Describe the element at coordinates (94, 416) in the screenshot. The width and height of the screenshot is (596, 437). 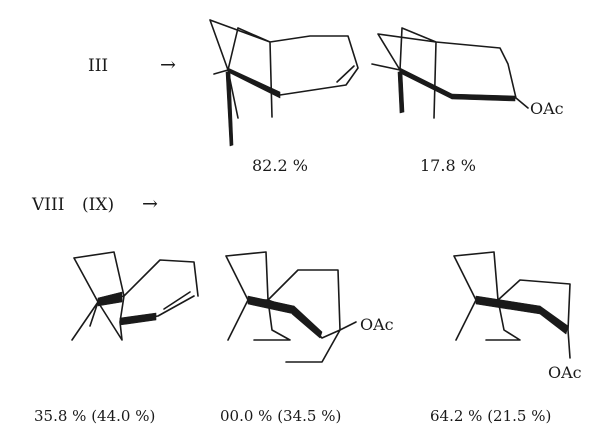
I see `yield-olefin-row2: 35.8 % (44.0 %)` at that location.